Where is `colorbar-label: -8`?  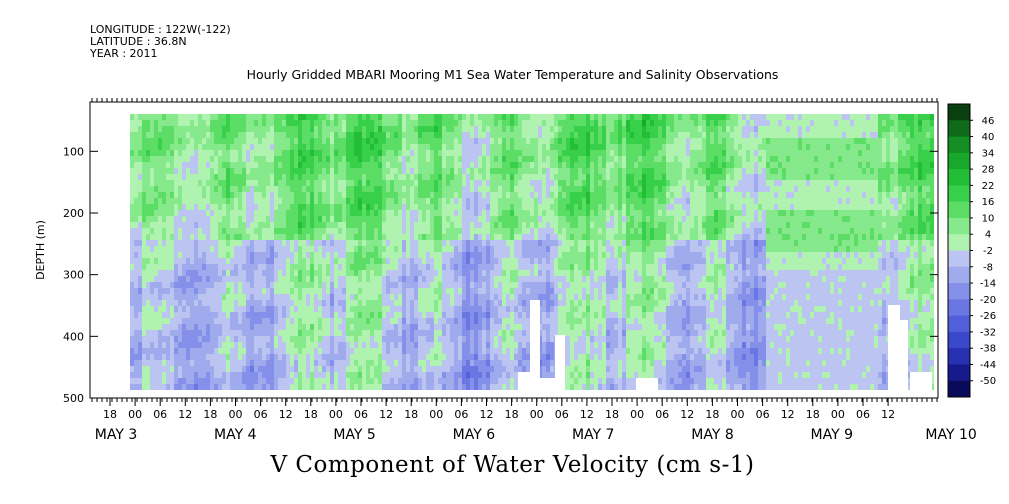 colorbar-label: -8 is located at coordinates (988, 267).